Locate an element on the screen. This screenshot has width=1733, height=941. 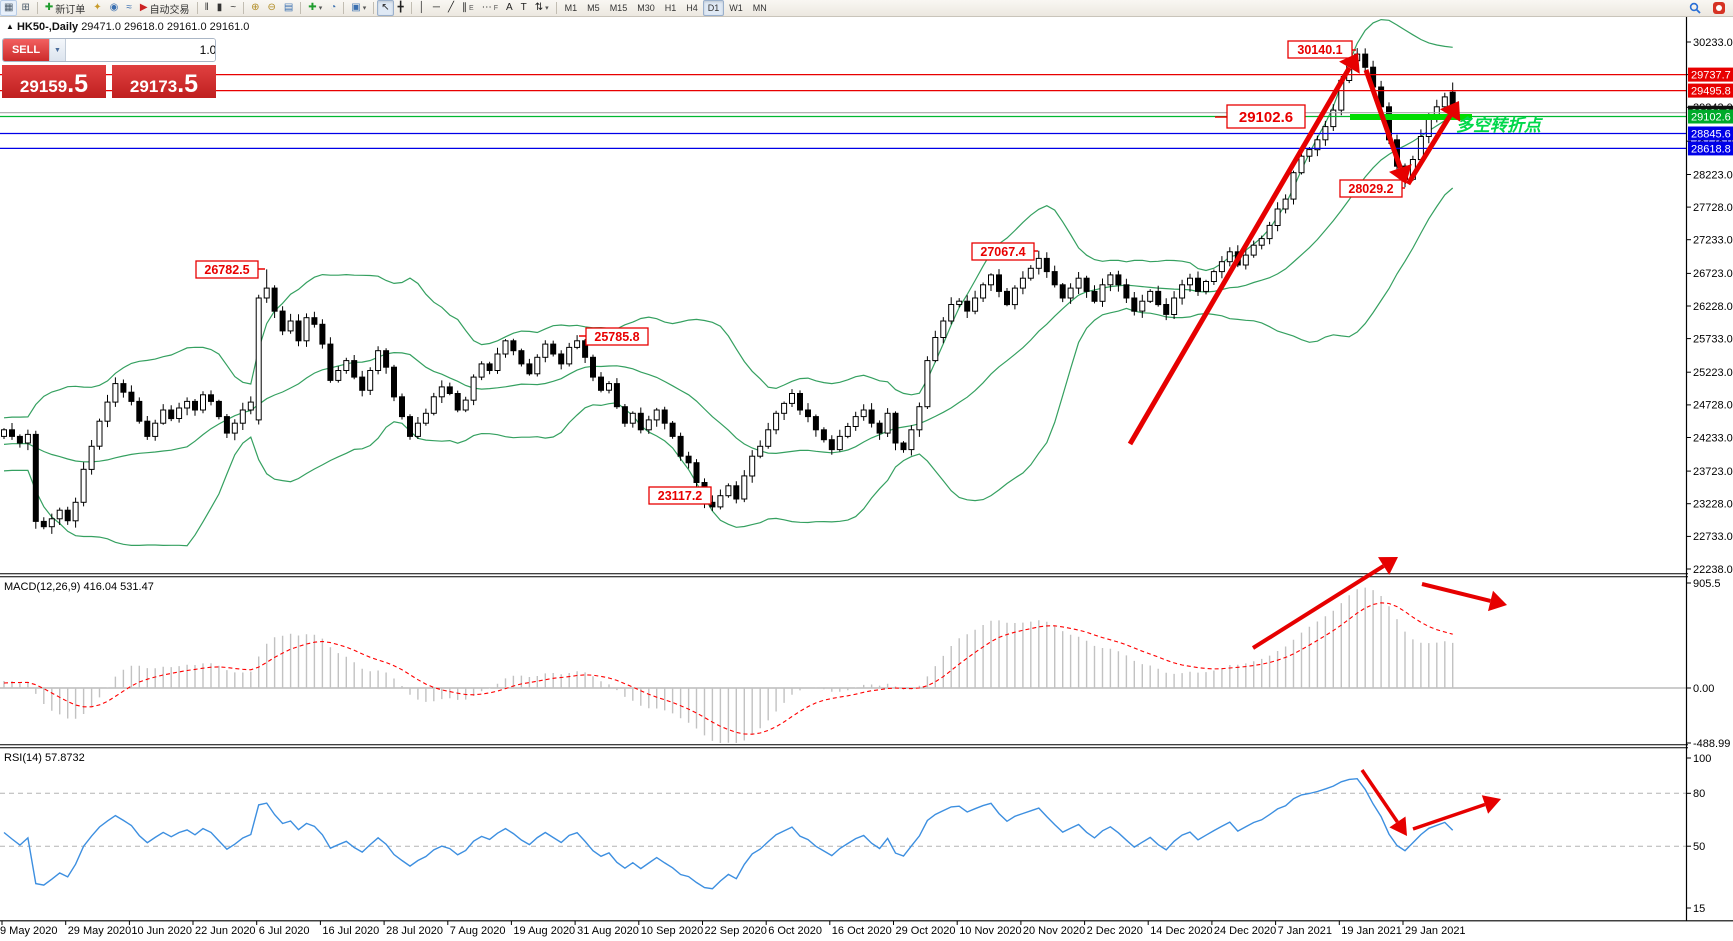
clock-button: ◔ is located at coordinates (333, 8).